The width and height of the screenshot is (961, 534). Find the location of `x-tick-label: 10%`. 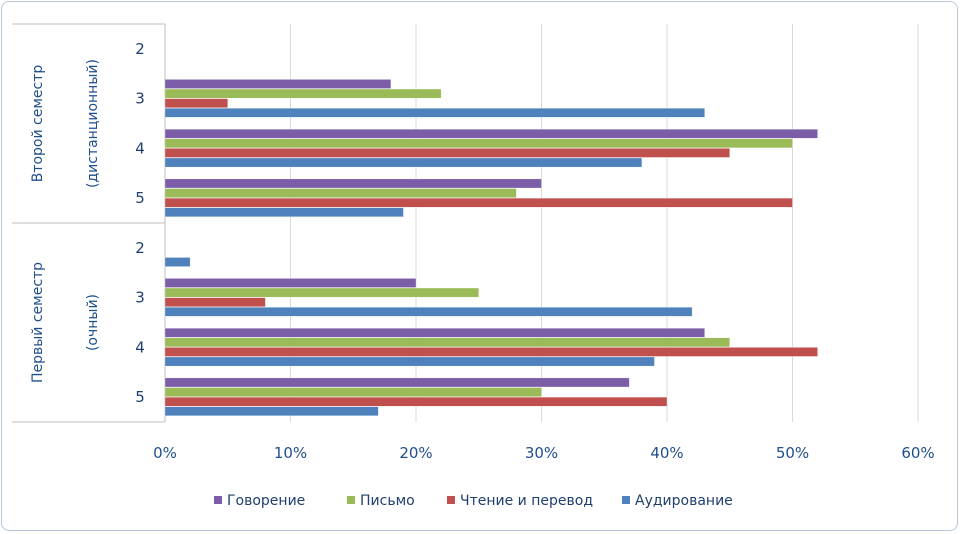

x-tick-label: 10% is located at coordinates (290, 453).